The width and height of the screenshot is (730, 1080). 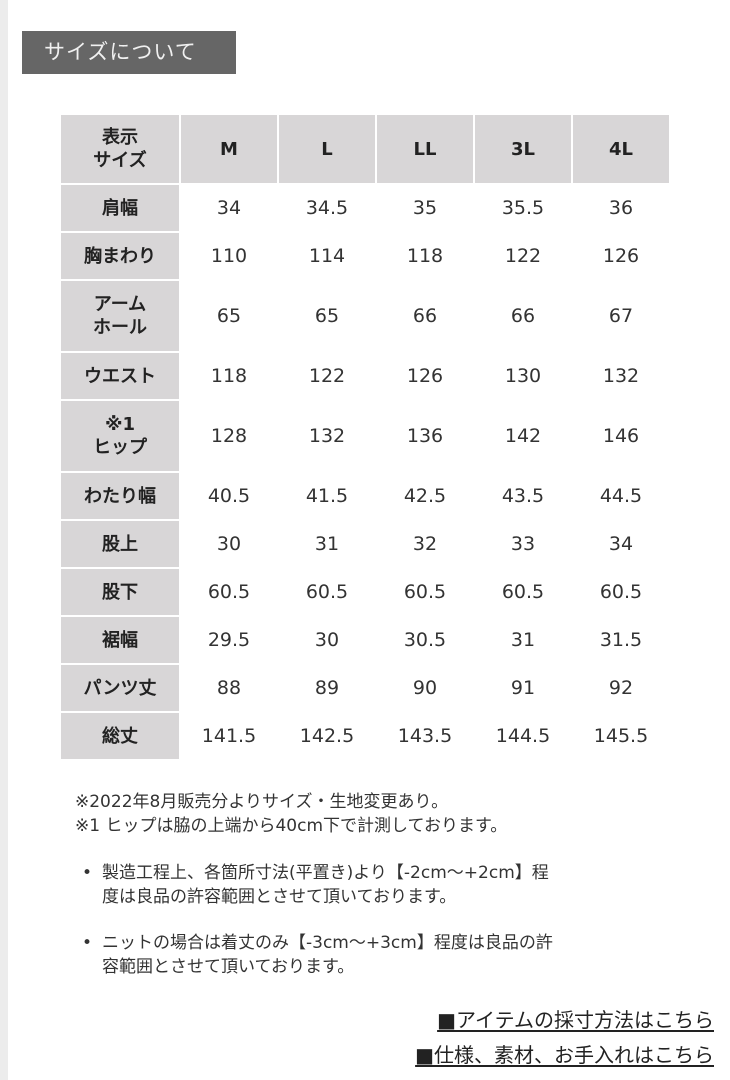 I want to click on row-label-line: パンツ丈, so click(x=120, y=688).